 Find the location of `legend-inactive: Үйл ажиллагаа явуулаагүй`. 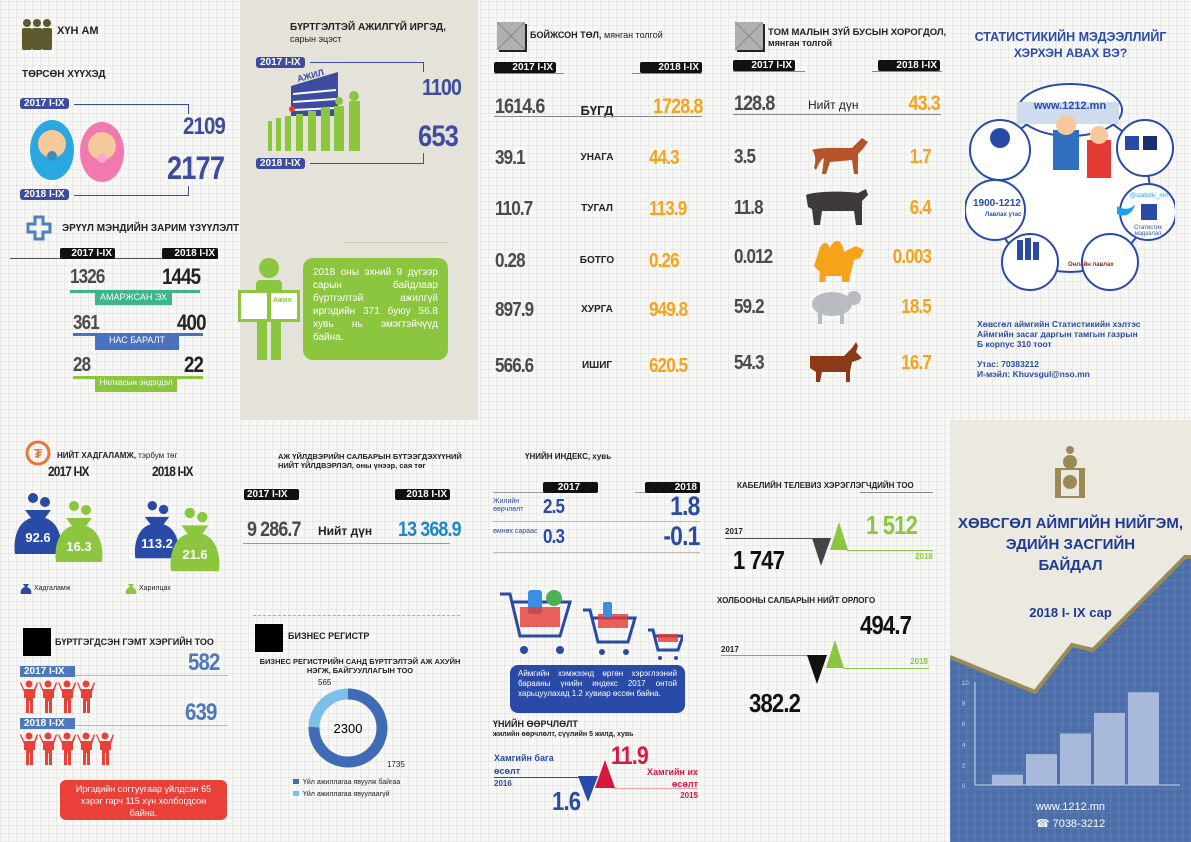

legend-inactive: Үйл ажиллагаа явуулаагүй is located at coordinates (346, 794).